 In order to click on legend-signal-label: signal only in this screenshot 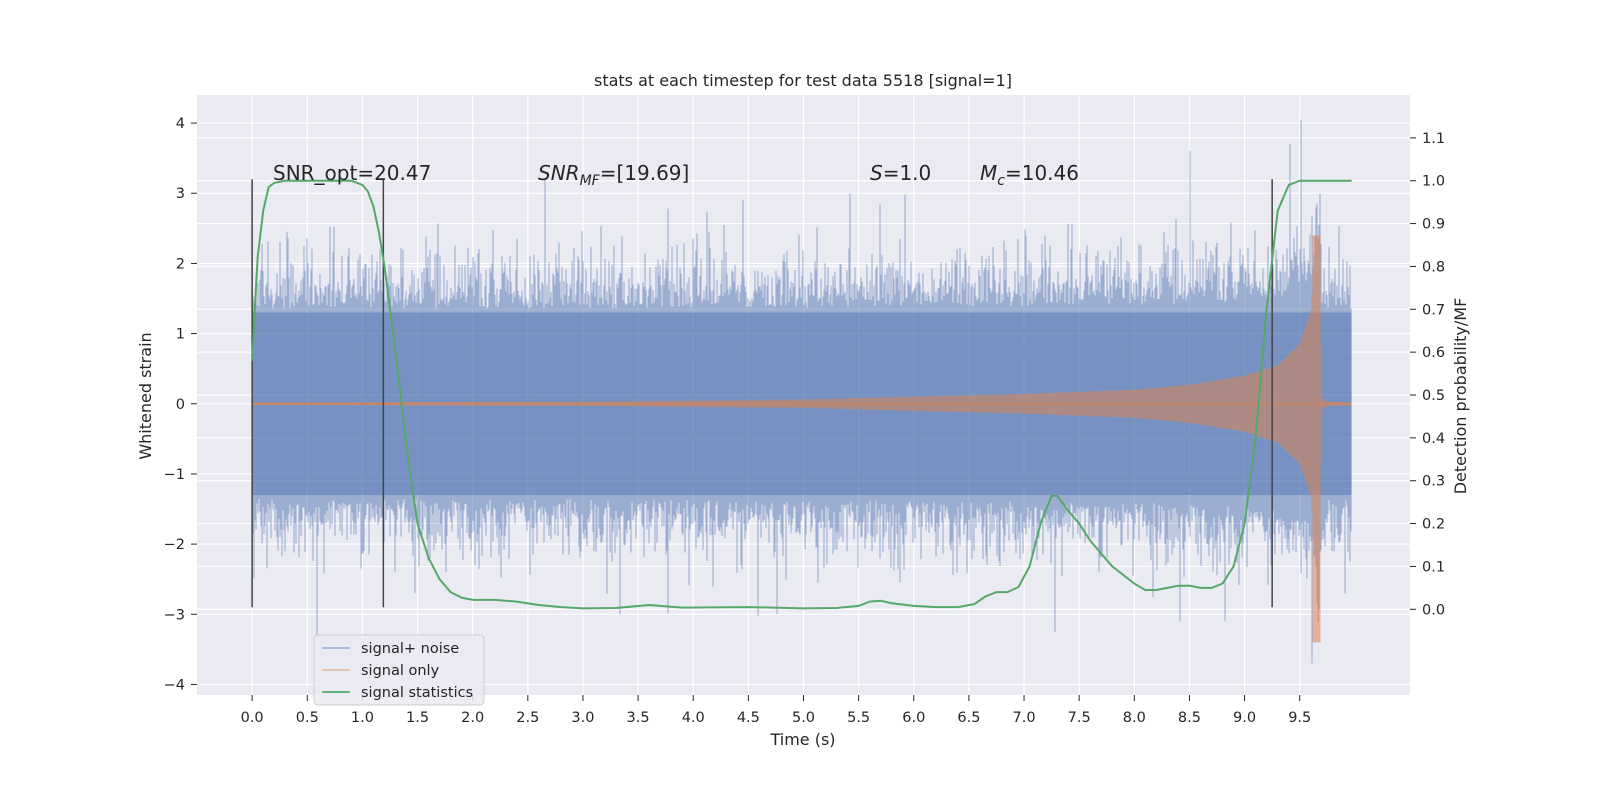, I will do `click(400, 671)`.